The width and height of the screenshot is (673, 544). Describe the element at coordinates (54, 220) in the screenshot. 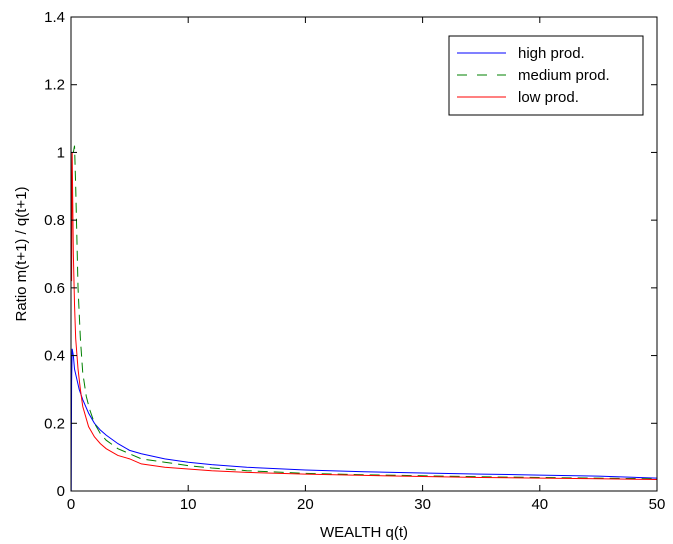

I see `y-tick-label: 0.8` at that location.